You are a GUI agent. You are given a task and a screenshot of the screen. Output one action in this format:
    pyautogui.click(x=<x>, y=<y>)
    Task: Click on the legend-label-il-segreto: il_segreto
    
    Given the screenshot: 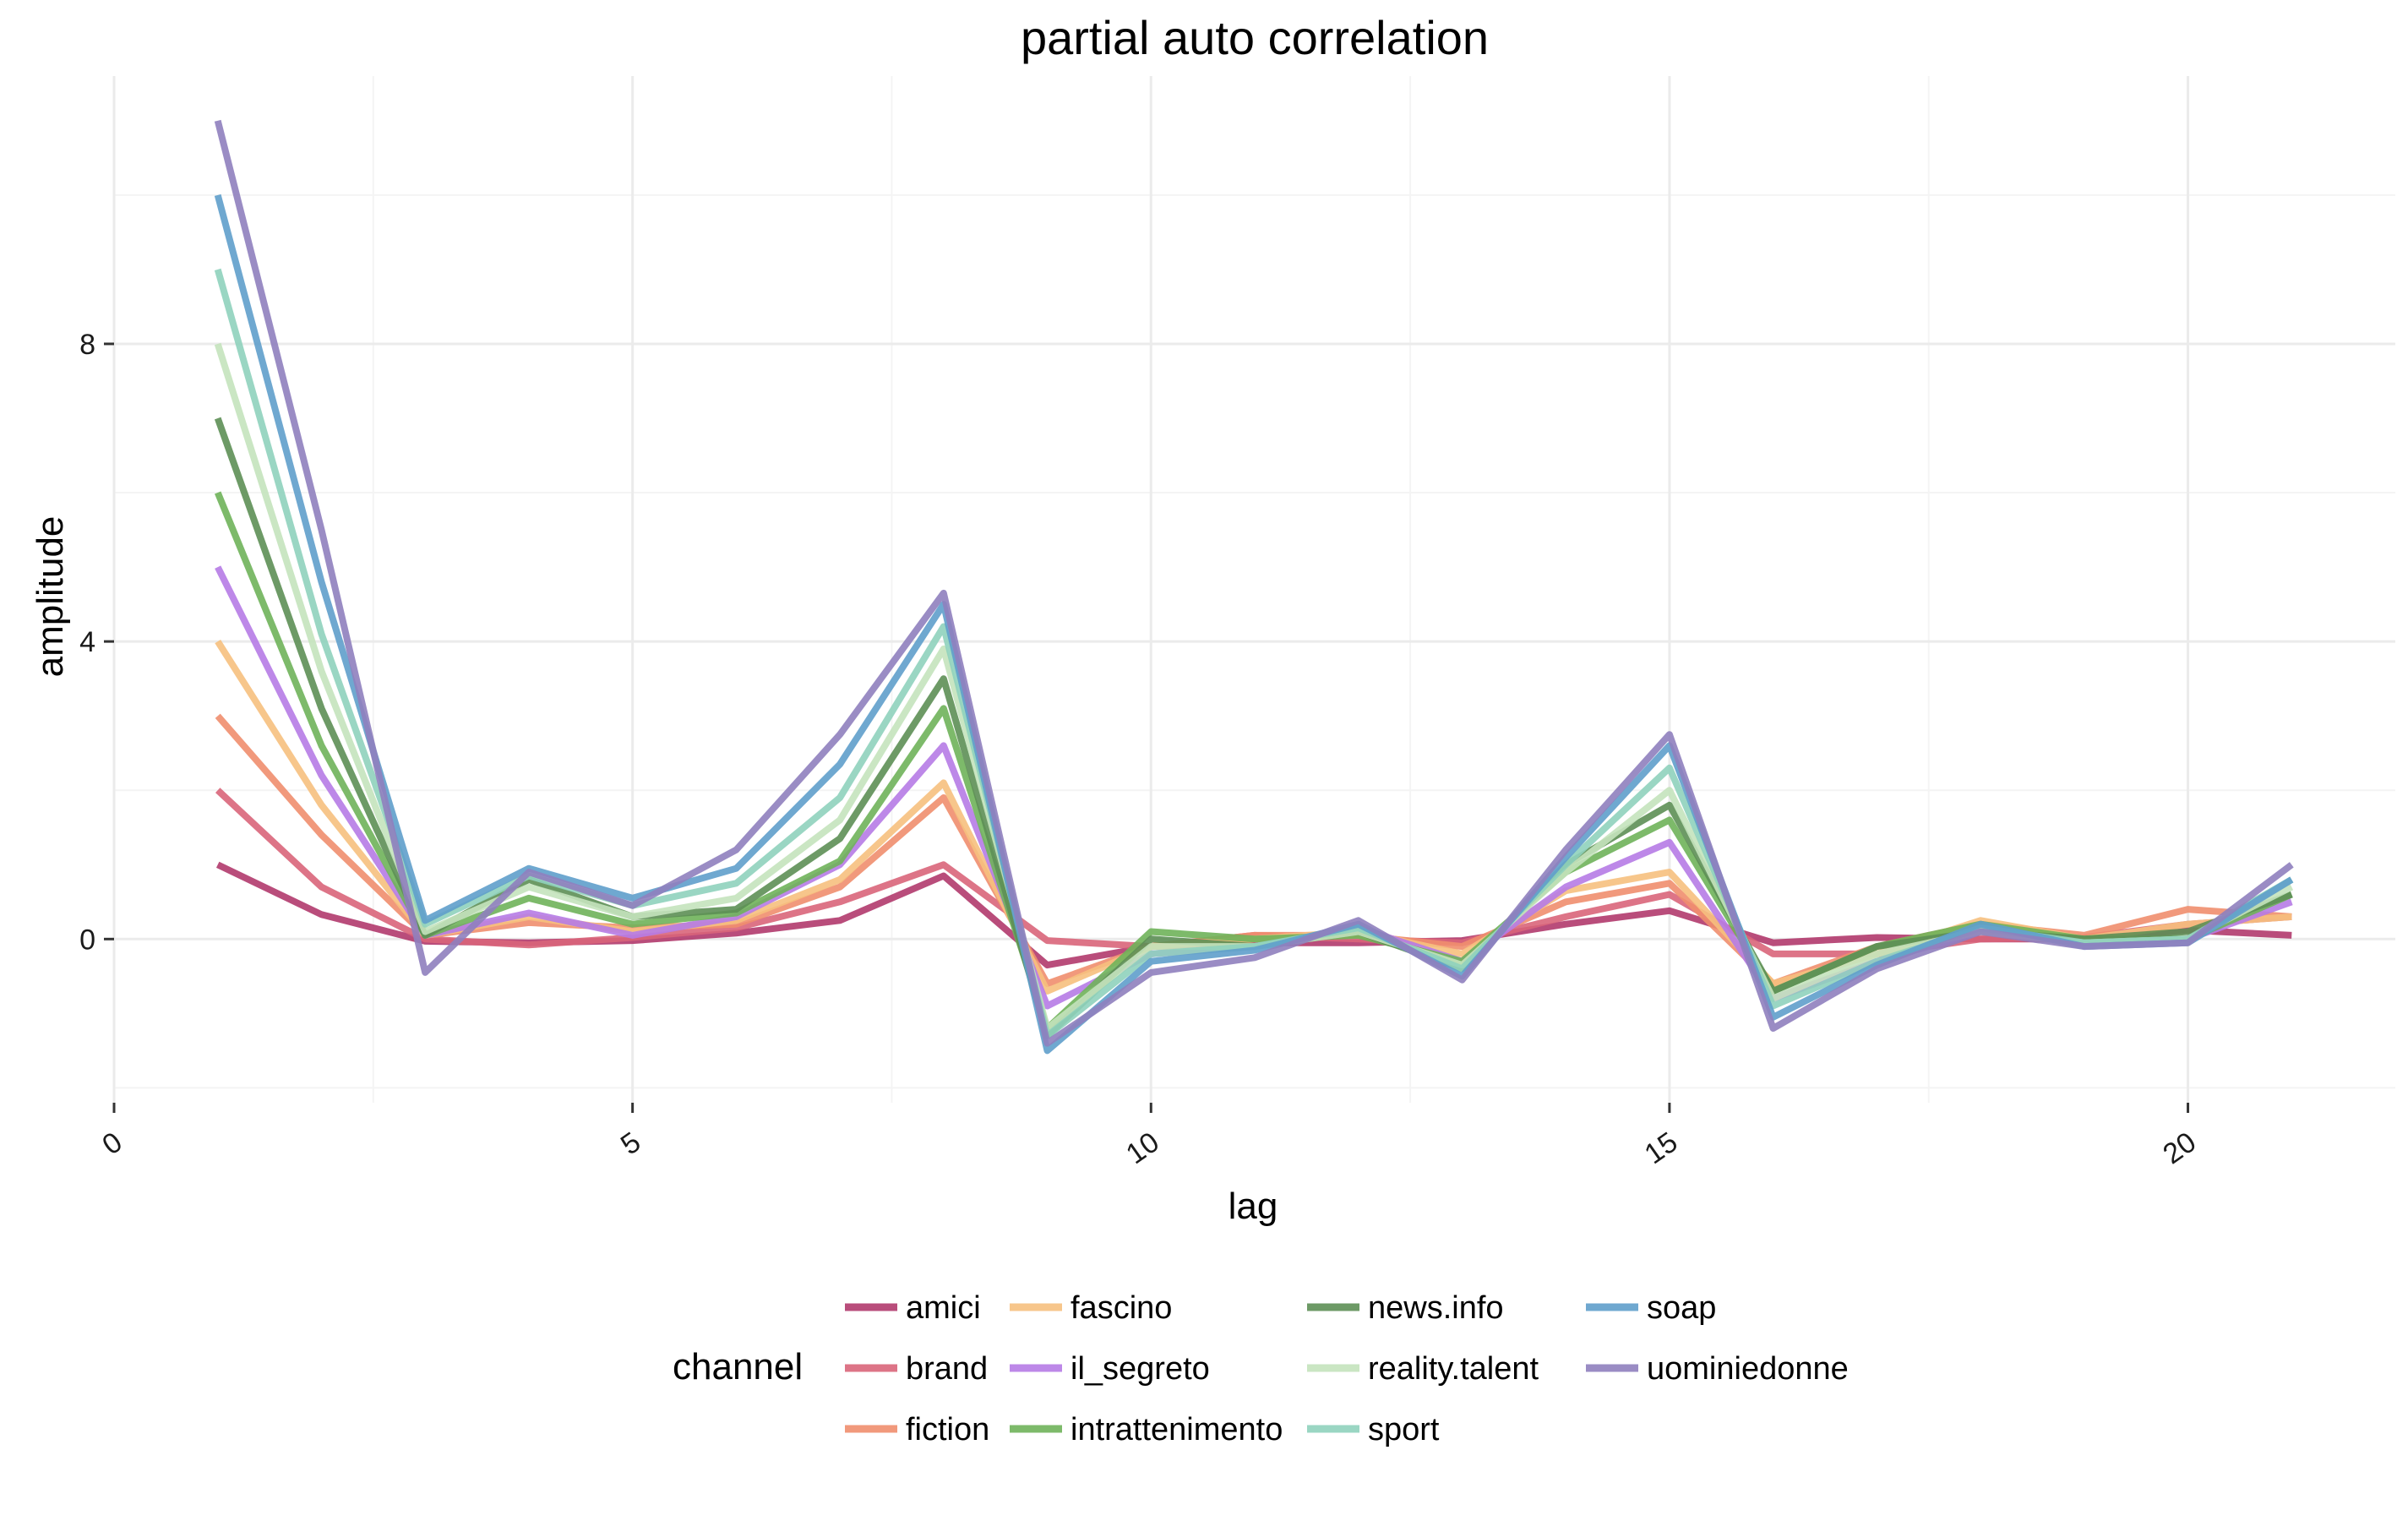 What is the action you would take?
    pyautogui.click(x=1140, y=1369)
    